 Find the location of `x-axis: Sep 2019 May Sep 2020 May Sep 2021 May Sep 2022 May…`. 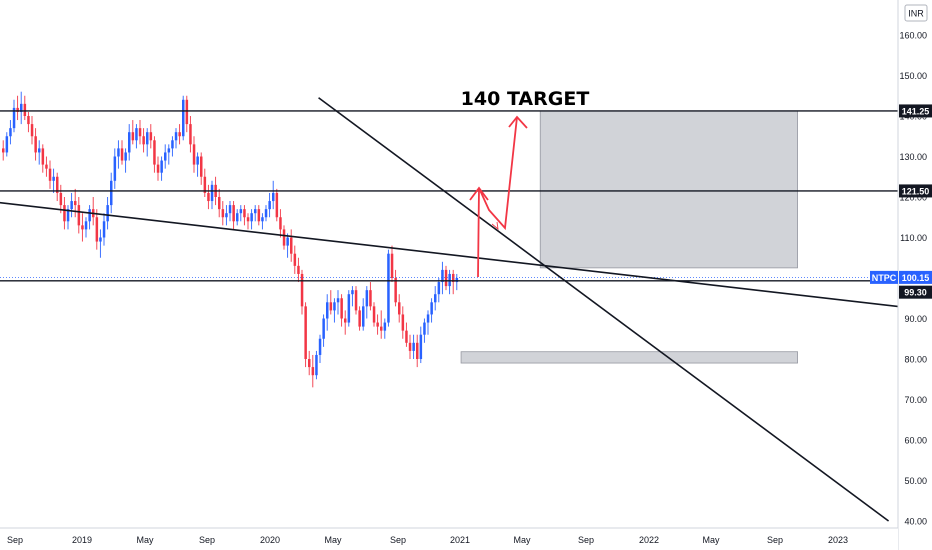

x-axis: Sep 2019 May Sep 2020 May Sep 2021 May Sep 2022 May… is located at coordinates (449, 538).